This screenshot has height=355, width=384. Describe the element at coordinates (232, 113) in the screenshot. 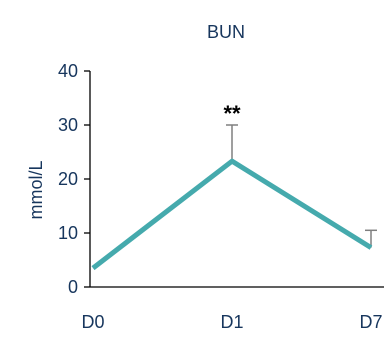

I see `significance-annotation: **` at that location.